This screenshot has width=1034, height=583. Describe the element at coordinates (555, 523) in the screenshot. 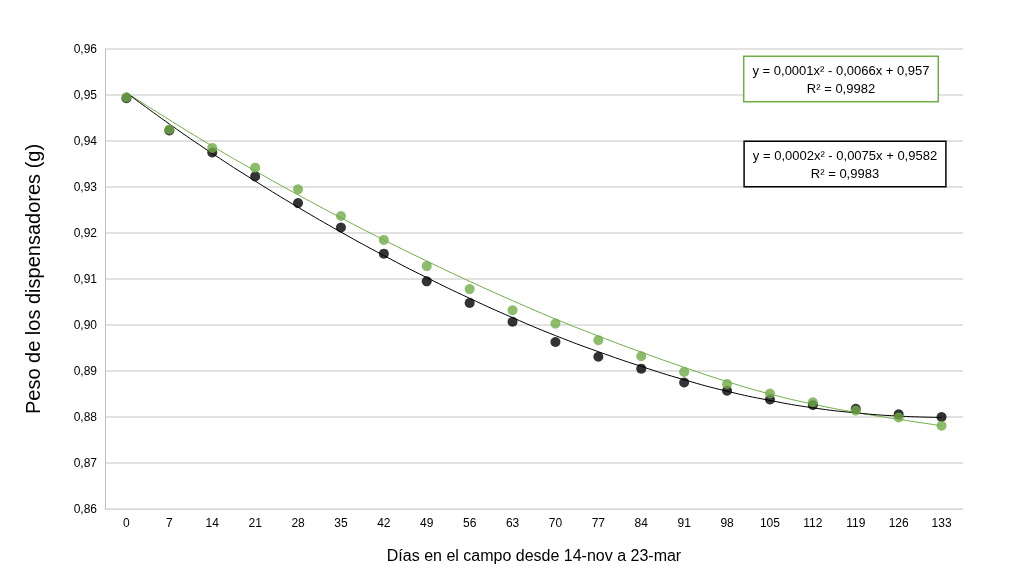

I see `x-tick-label: 70` at that location.